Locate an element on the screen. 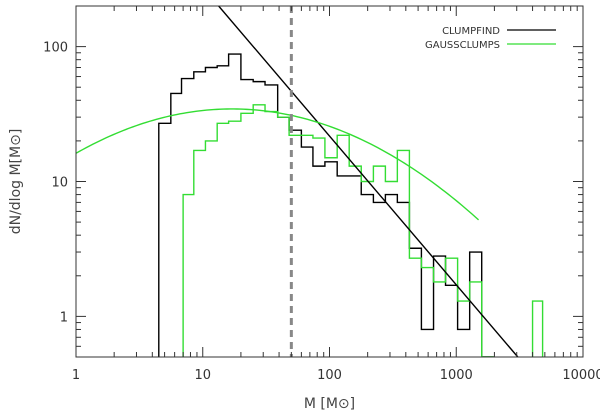 This screenshot has height=414, width=600. x-tick-label: 1000 is located at coordinates (456, 375).